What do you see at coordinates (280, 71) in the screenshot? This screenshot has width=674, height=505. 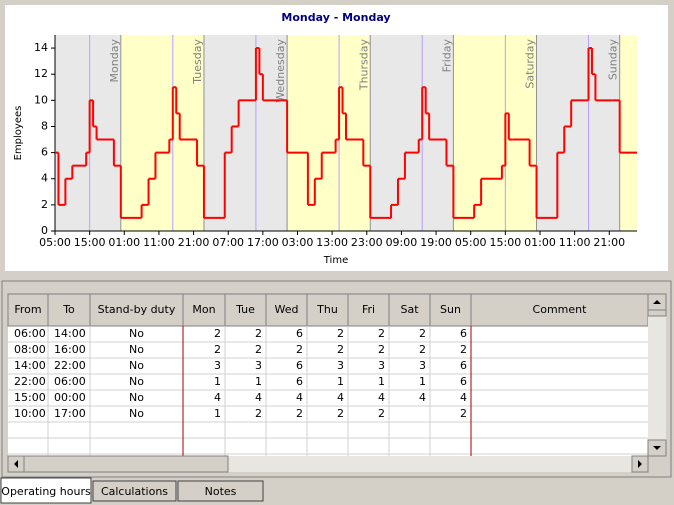 I see `day-label: Wednesday` at bounding box center [280, 71].